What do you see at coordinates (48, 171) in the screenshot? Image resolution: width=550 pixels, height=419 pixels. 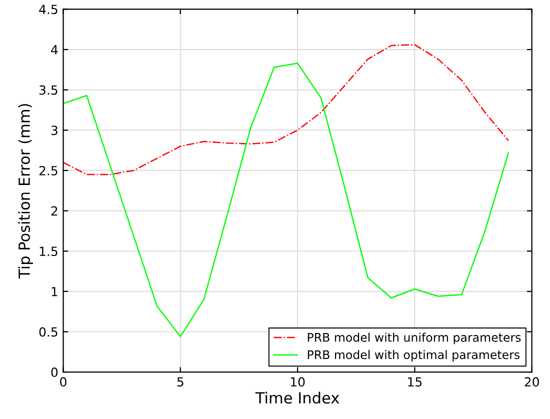 I see `y-tick-label: 2.5` at bounding box center [48, 171].